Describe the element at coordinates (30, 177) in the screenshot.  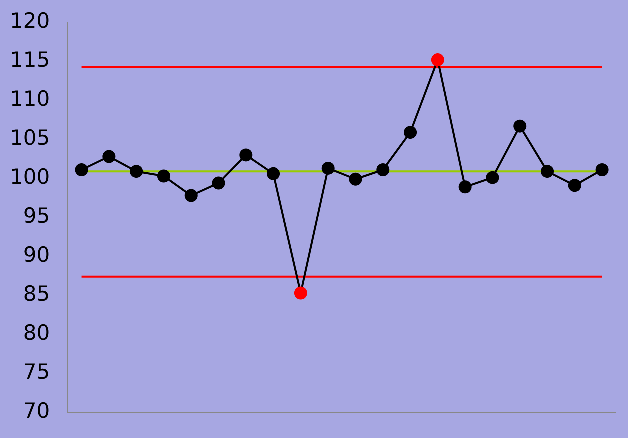
I see `y-tick-label: 100` at that location.